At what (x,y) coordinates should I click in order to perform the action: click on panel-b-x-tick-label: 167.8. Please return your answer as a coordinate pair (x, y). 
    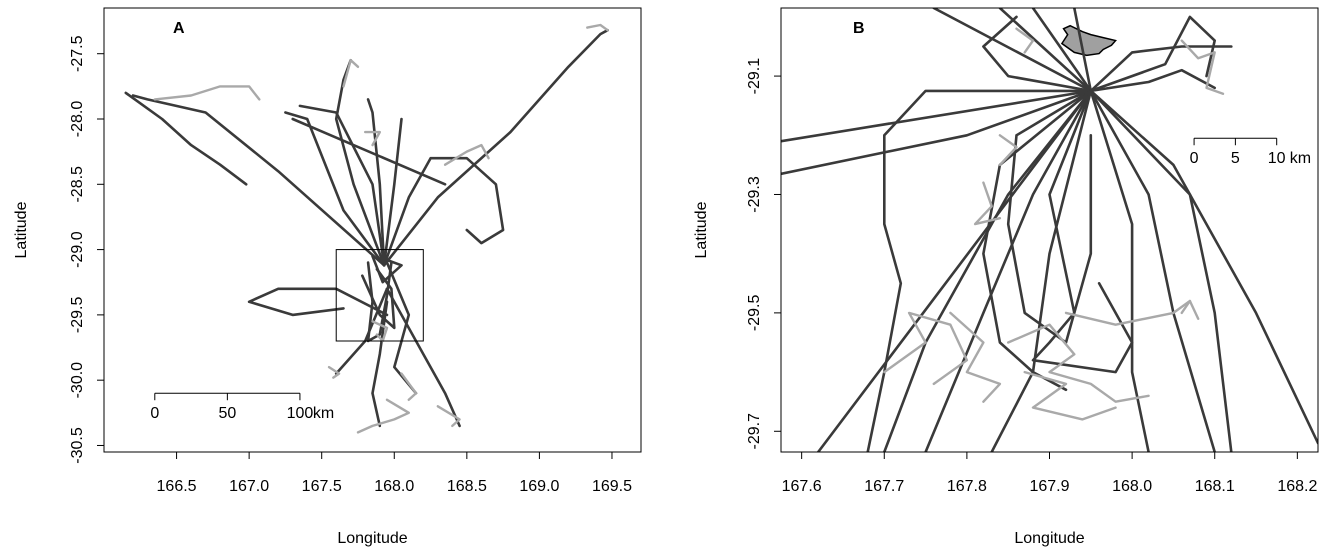
    Looking at the image, I should click on (967, 486).